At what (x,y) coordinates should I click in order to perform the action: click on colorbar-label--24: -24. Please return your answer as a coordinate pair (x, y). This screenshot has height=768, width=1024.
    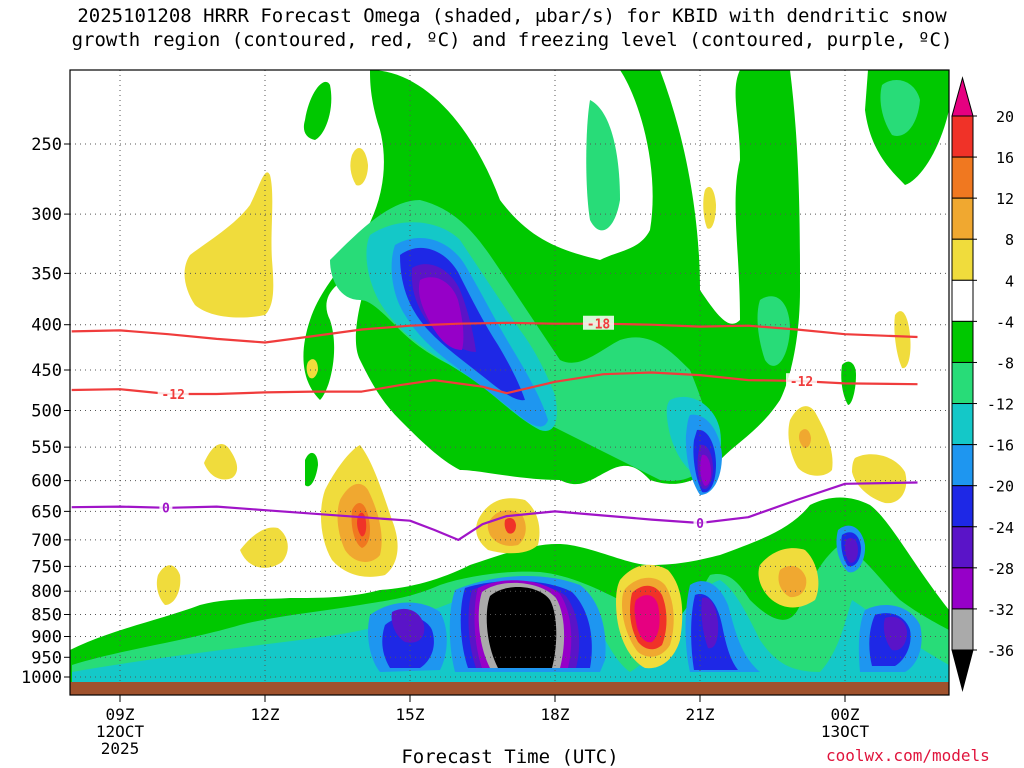
    Looking at the image, I should click on (1000, 528).